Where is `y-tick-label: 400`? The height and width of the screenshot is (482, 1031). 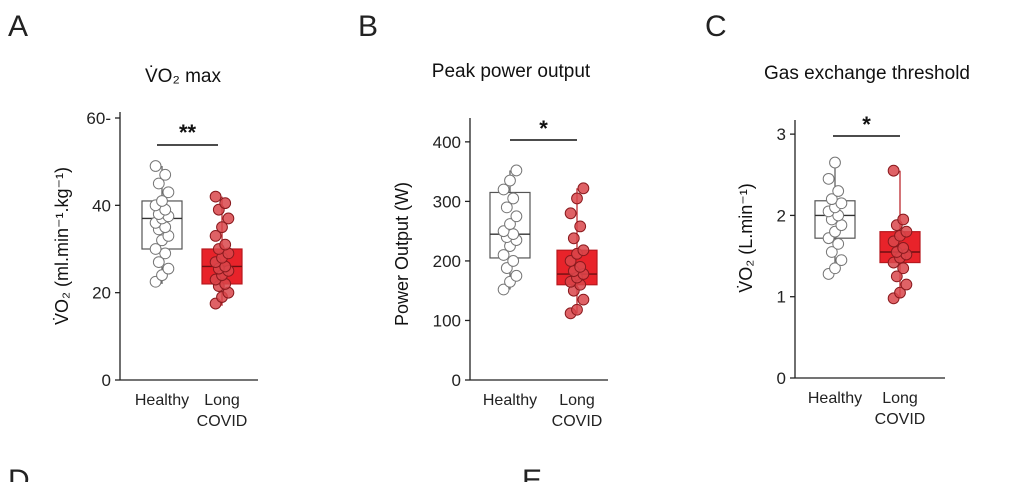 y-tick-label: 400 is located at coordinates (447, 142).